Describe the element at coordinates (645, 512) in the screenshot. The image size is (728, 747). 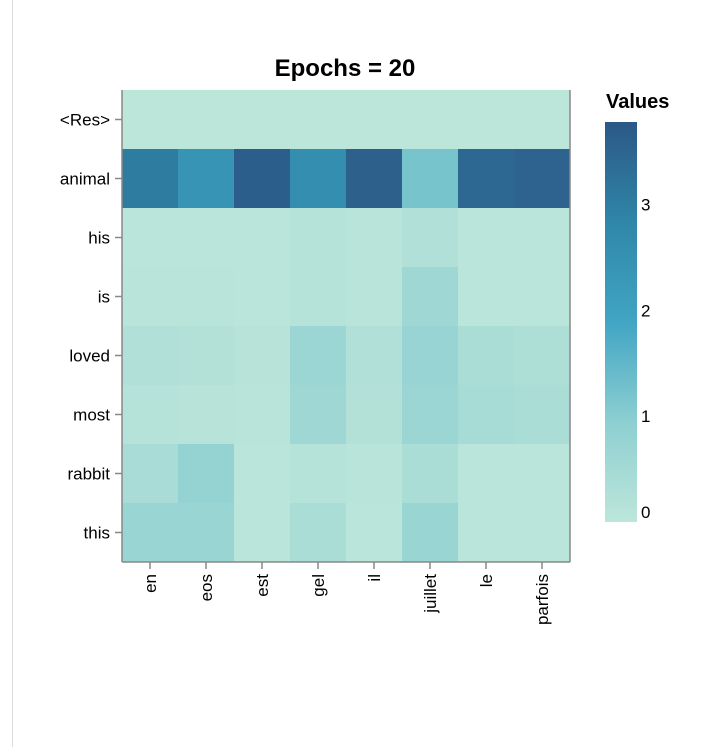
I see `legend-tick-label: 0` at that location.